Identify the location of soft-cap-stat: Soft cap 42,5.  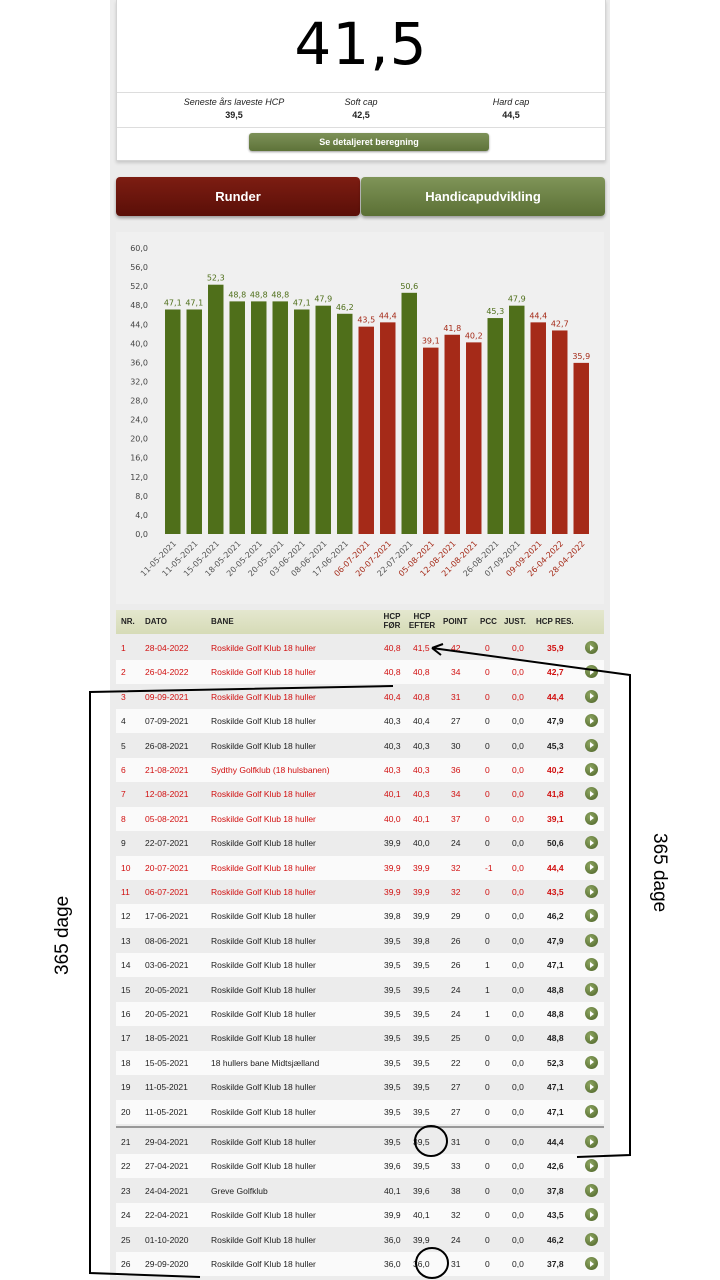
(361, 108).